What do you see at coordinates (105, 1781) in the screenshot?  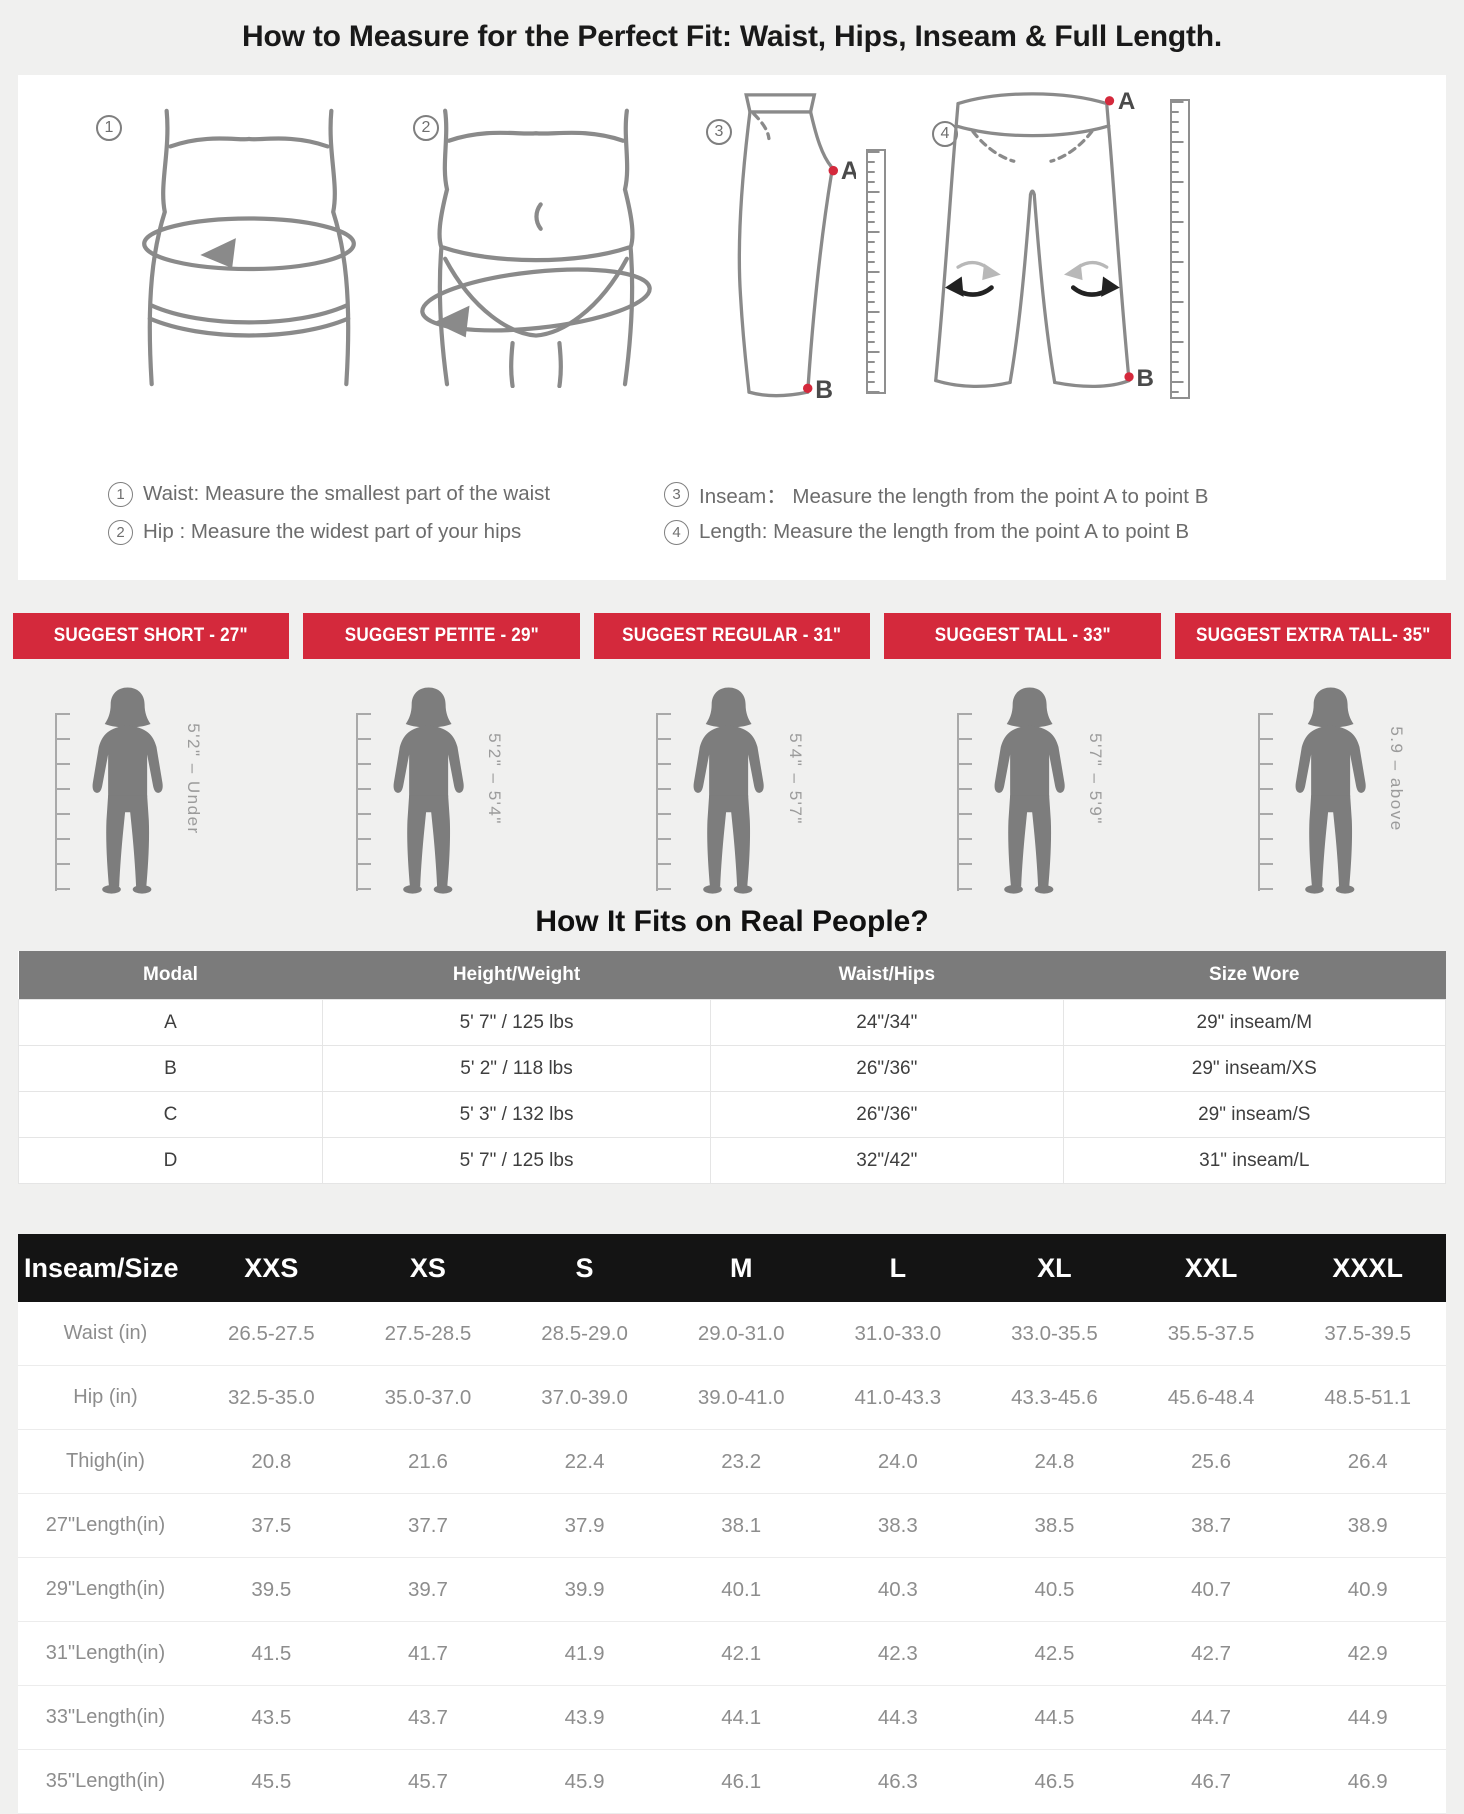 I see `size-chart-row-label: 35"Length(in)` at bounding box center [105, 1781].